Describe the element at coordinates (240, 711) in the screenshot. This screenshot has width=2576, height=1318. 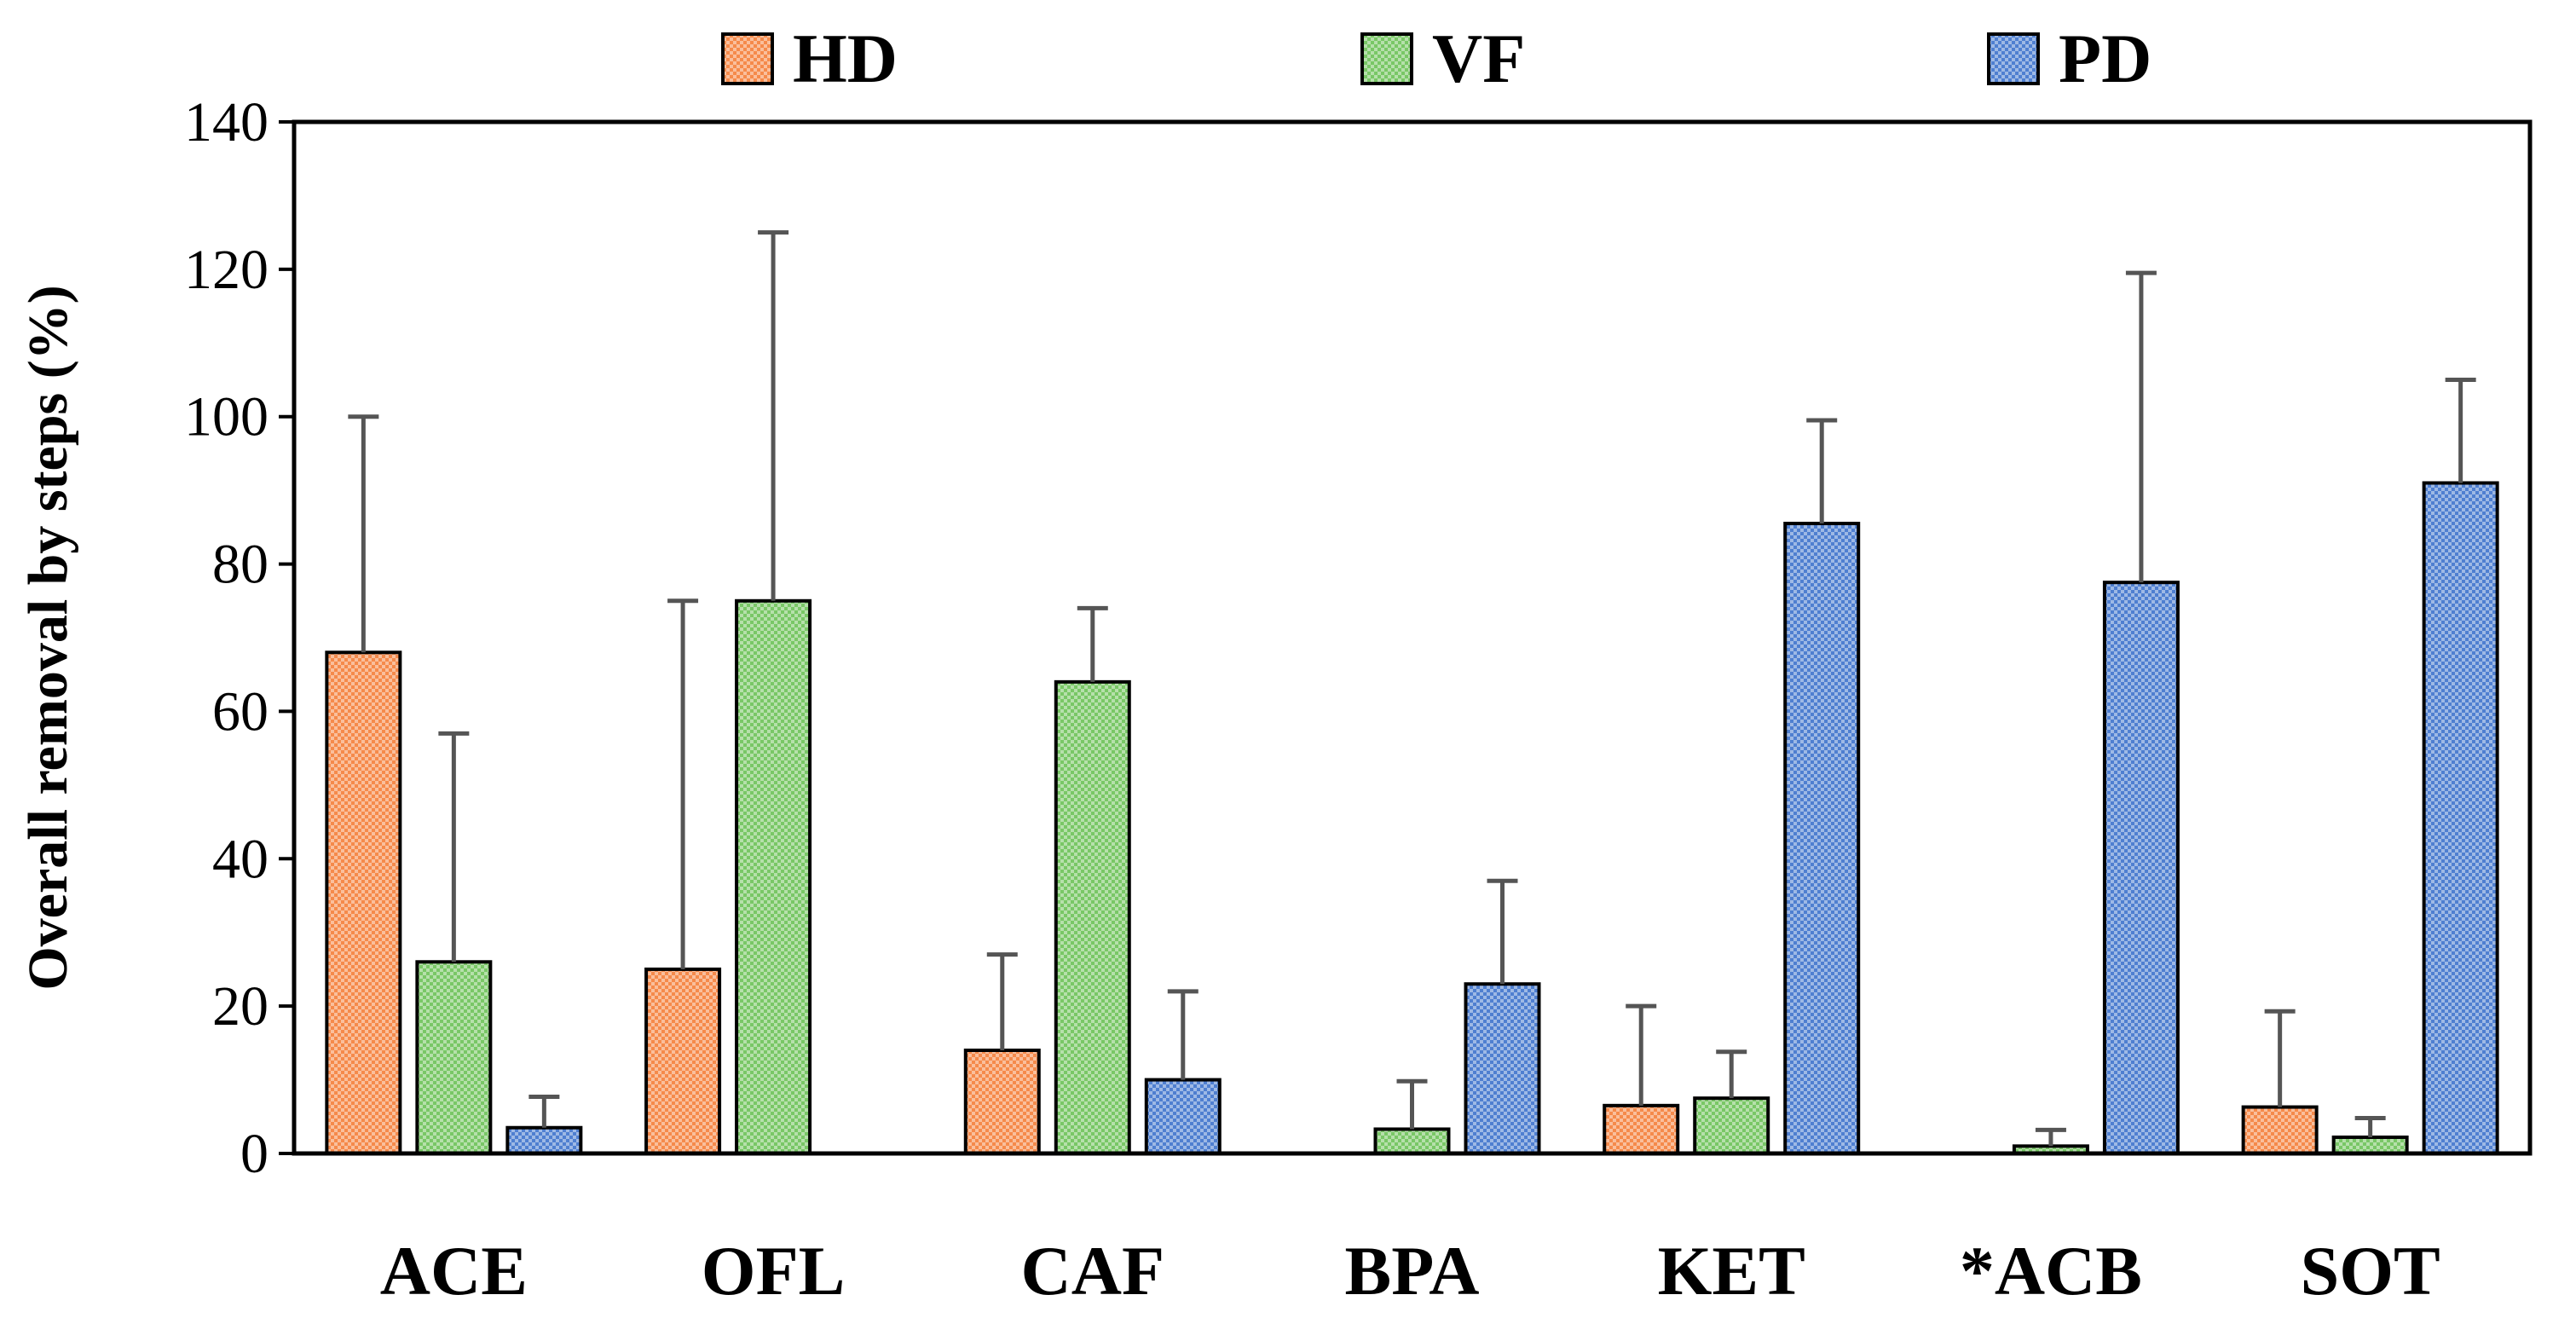
I see `y-tick-label: 60` at that location.